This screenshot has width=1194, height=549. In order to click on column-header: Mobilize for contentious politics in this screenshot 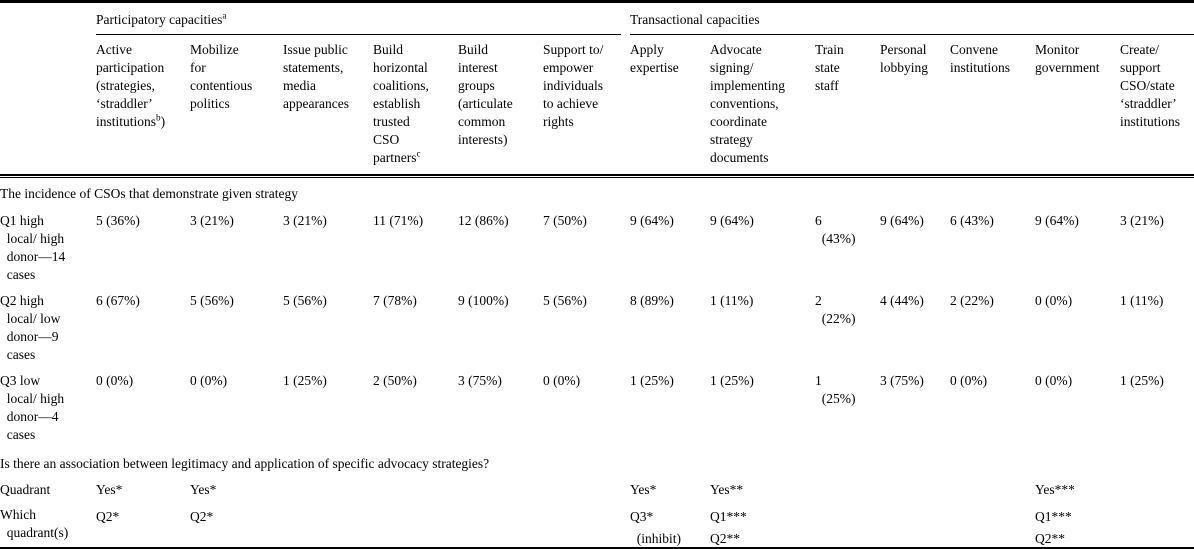, I will do `click(221, 76)`.